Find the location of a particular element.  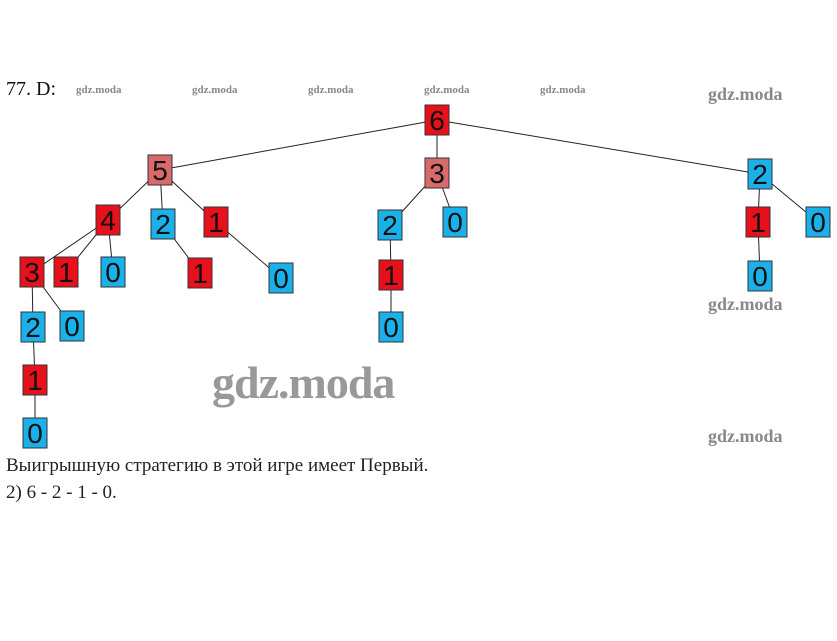

tree-node: 6 is located at coordinates (437, 120).